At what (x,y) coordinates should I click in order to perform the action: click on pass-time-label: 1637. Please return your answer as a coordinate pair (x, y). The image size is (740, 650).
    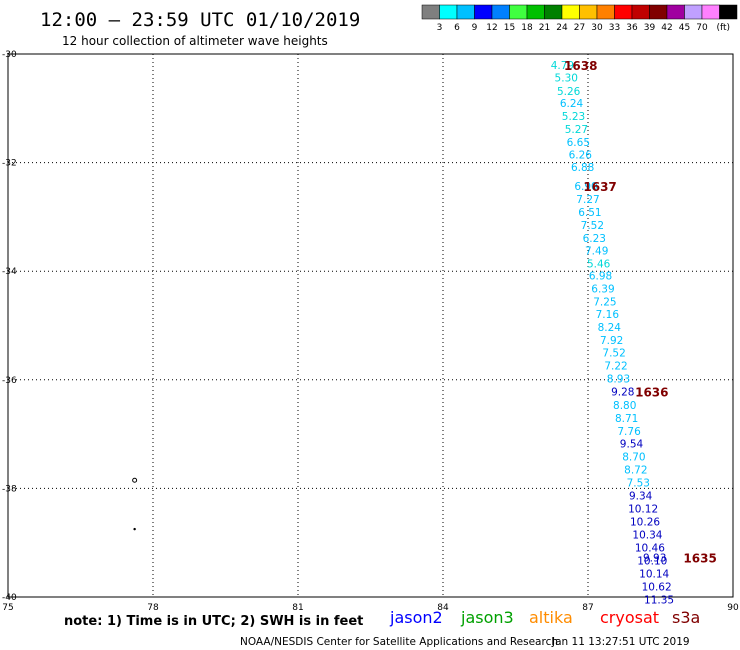
    Looking at the image, I should click on (599, 187).